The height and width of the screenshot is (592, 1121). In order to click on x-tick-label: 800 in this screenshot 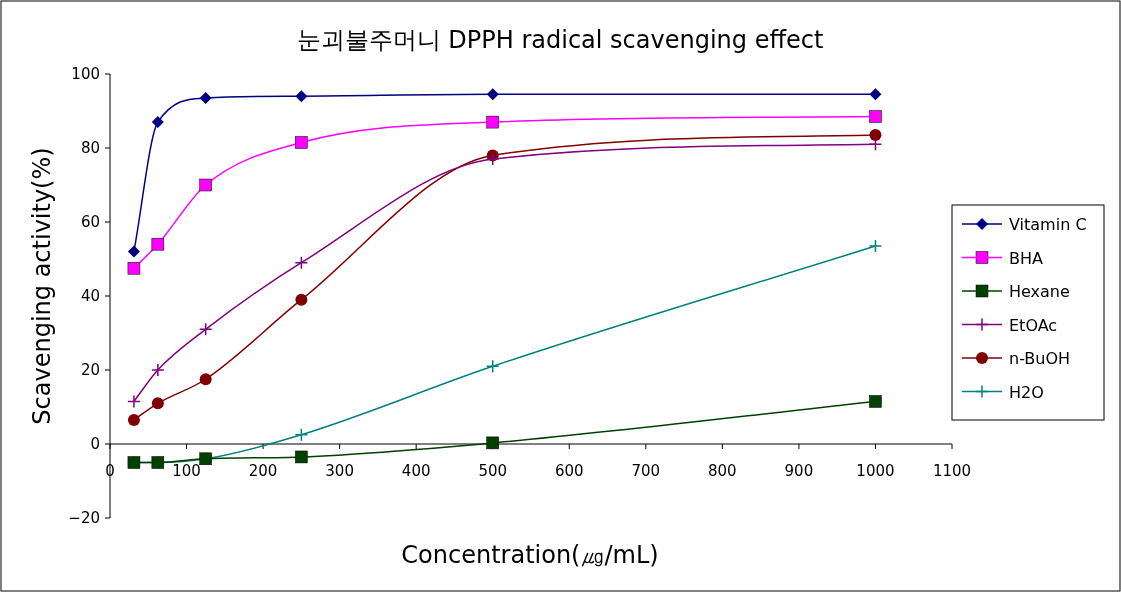, I will do `click(722, 471)`.